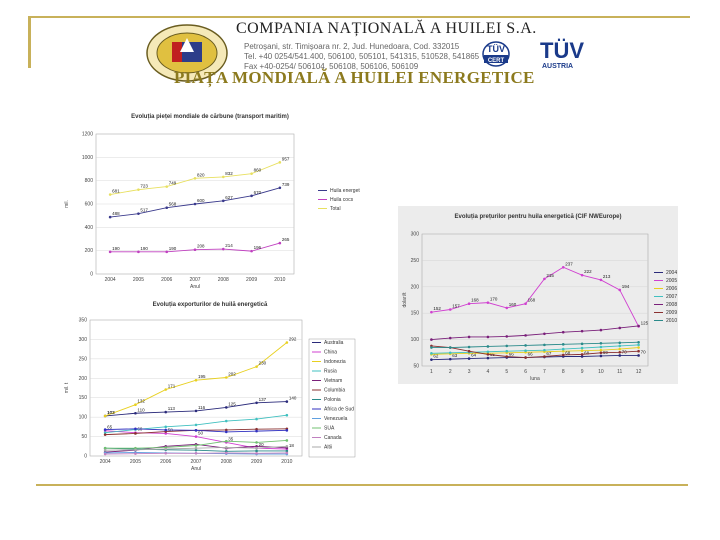 Image resolution: width=720 pixels, height=540 pixels. What do you see at coordinates (194, 280) in the screenshot?
I see `x-tick-label: 2007` at bounding box center [194, 280].